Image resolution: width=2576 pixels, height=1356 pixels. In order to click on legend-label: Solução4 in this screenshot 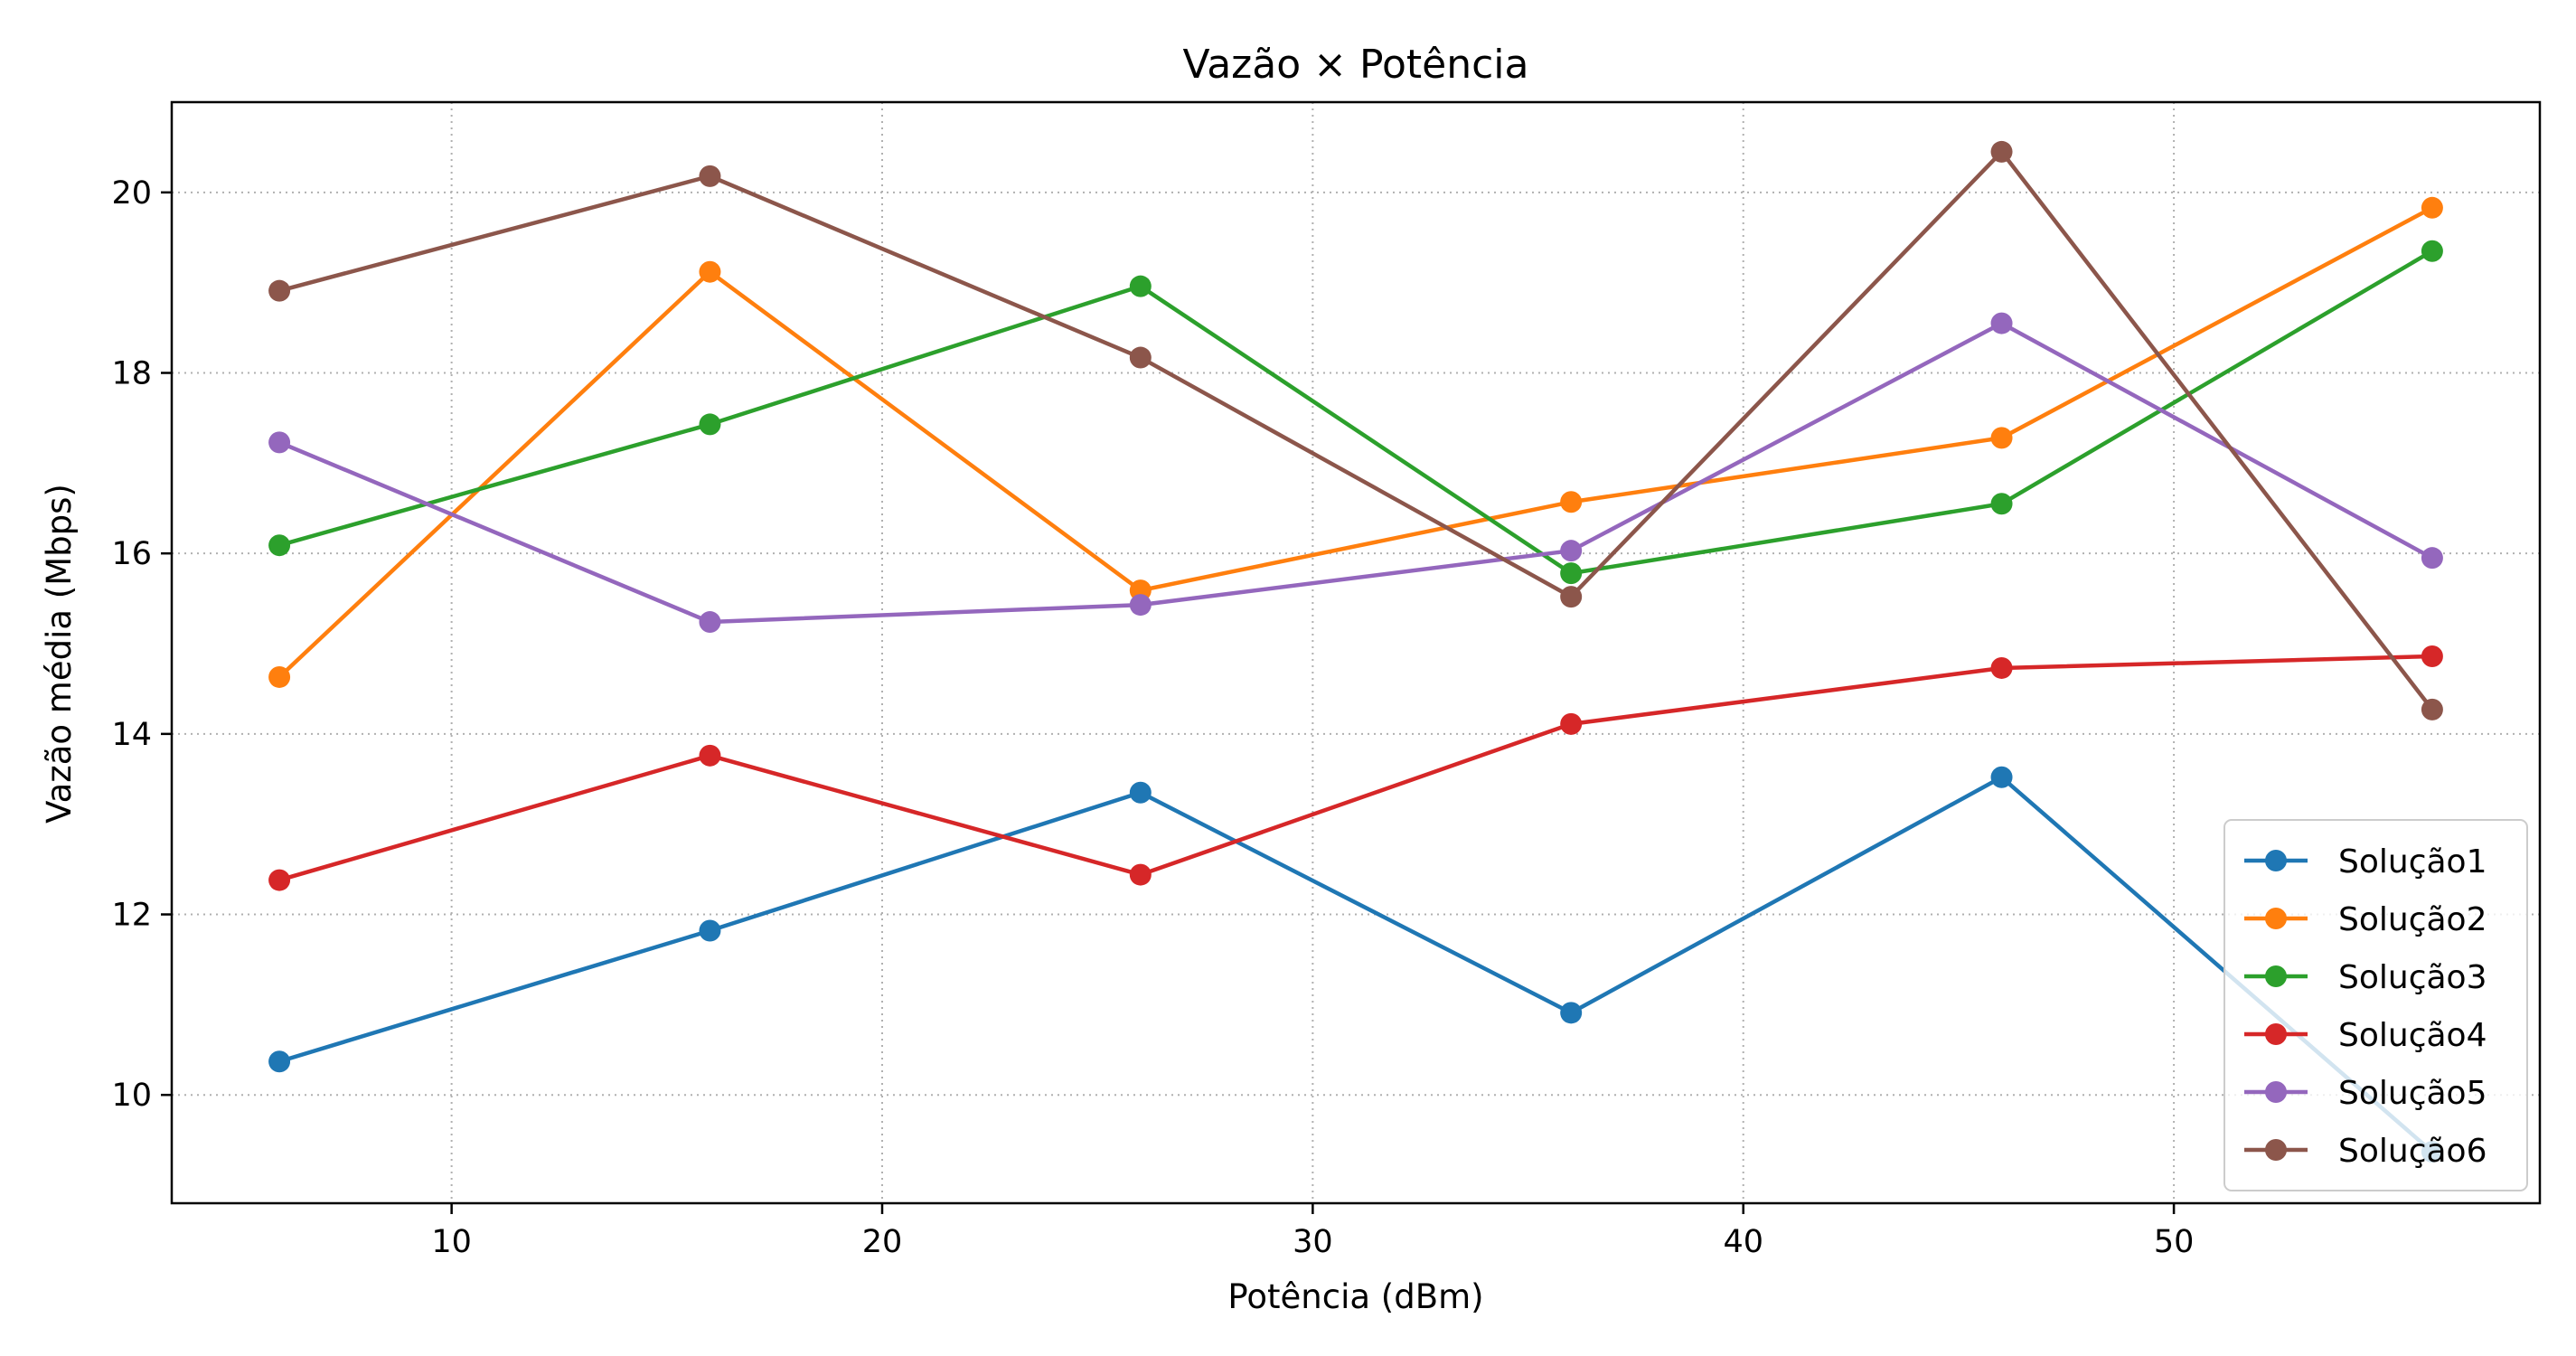, I will do `click(2412, 1035)`.